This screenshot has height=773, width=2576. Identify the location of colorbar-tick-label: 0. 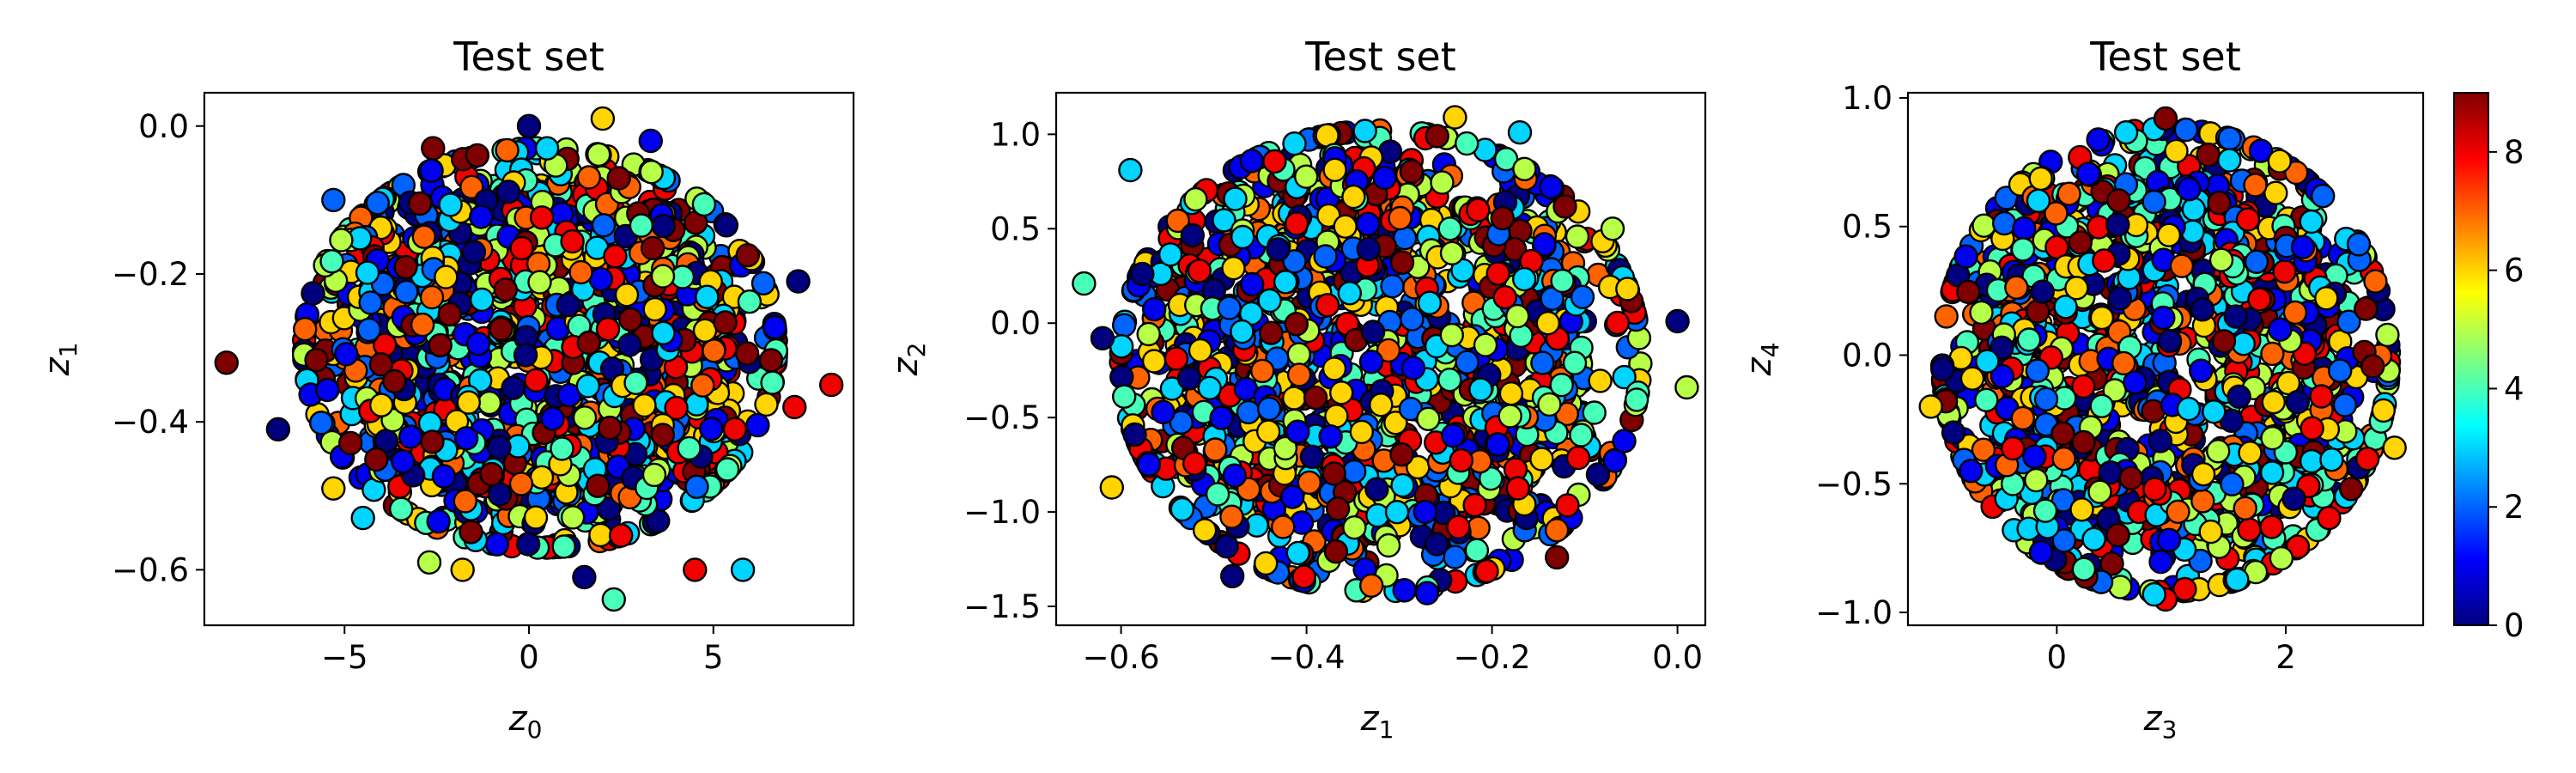
(2514, 625).